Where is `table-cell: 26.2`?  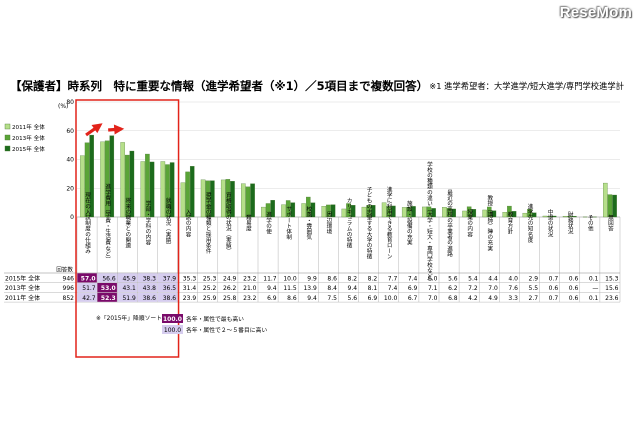 table-cell: 26.2 is located at coordinates (230, 288).